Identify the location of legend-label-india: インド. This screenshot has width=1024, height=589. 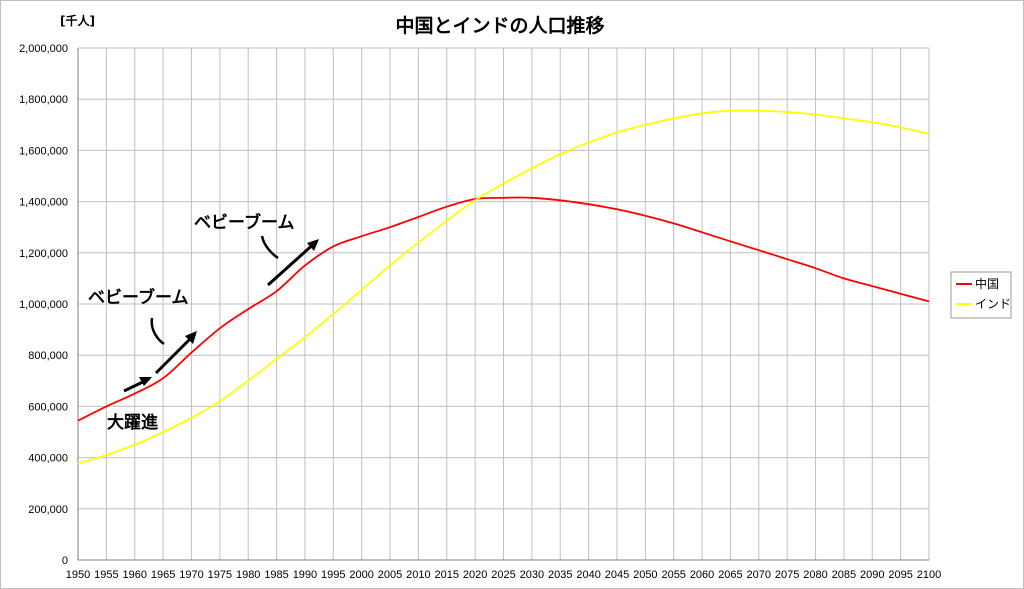
(993, 304).